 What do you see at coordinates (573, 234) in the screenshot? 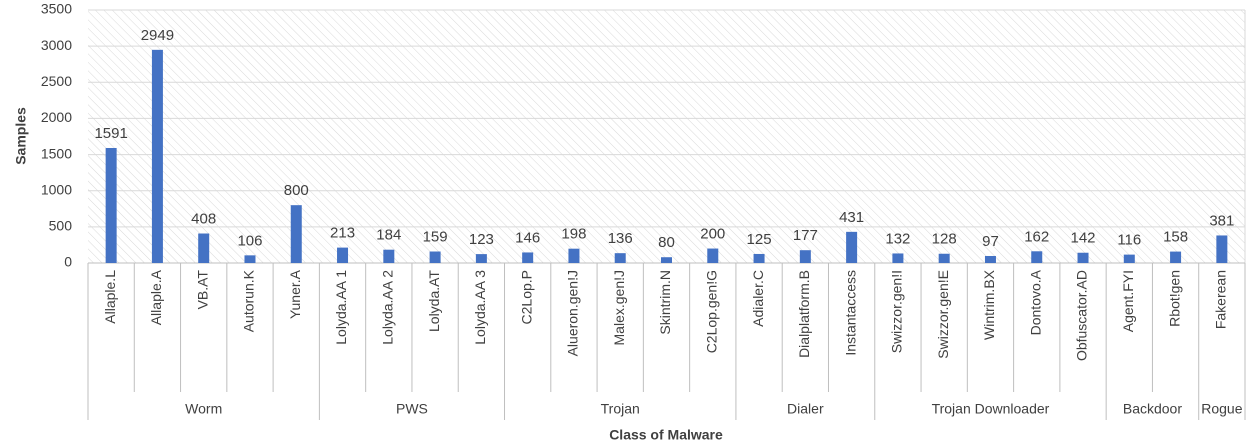
I see `value-label: 198` at bounding box center [573, 234].